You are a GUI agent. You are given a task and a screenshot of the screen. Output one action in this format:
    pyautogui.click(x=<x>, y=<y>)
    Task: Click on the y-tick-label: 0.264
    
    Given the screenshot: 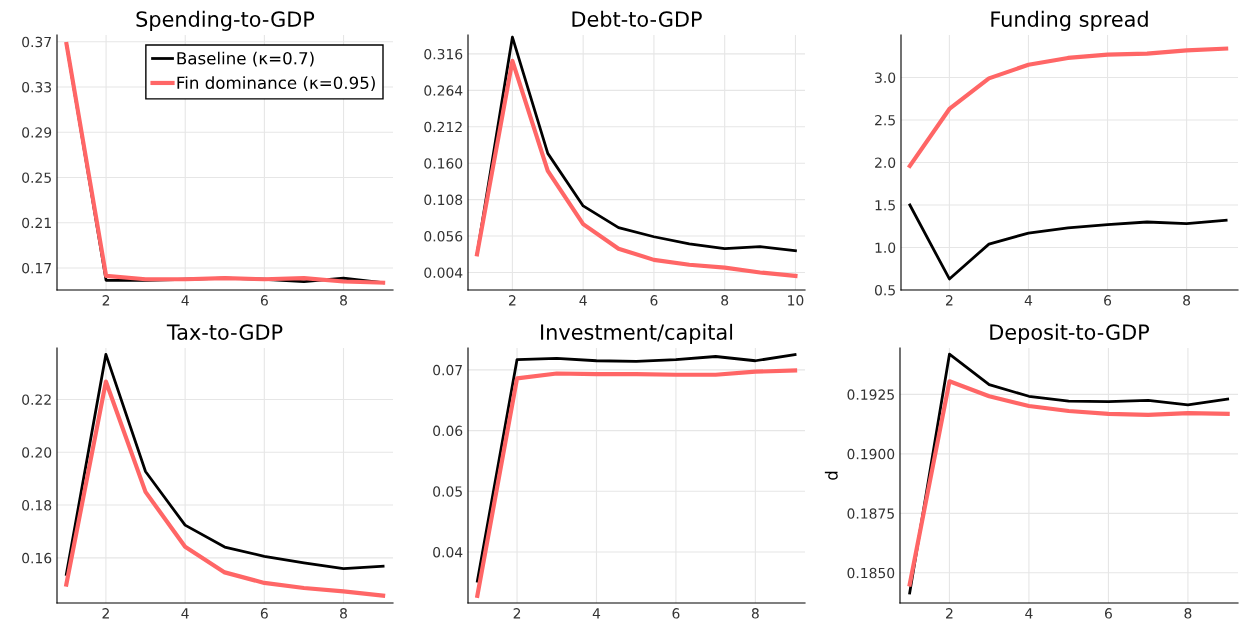 What is the action you would take?
    pyautogui.click(x=443, y=90)
    